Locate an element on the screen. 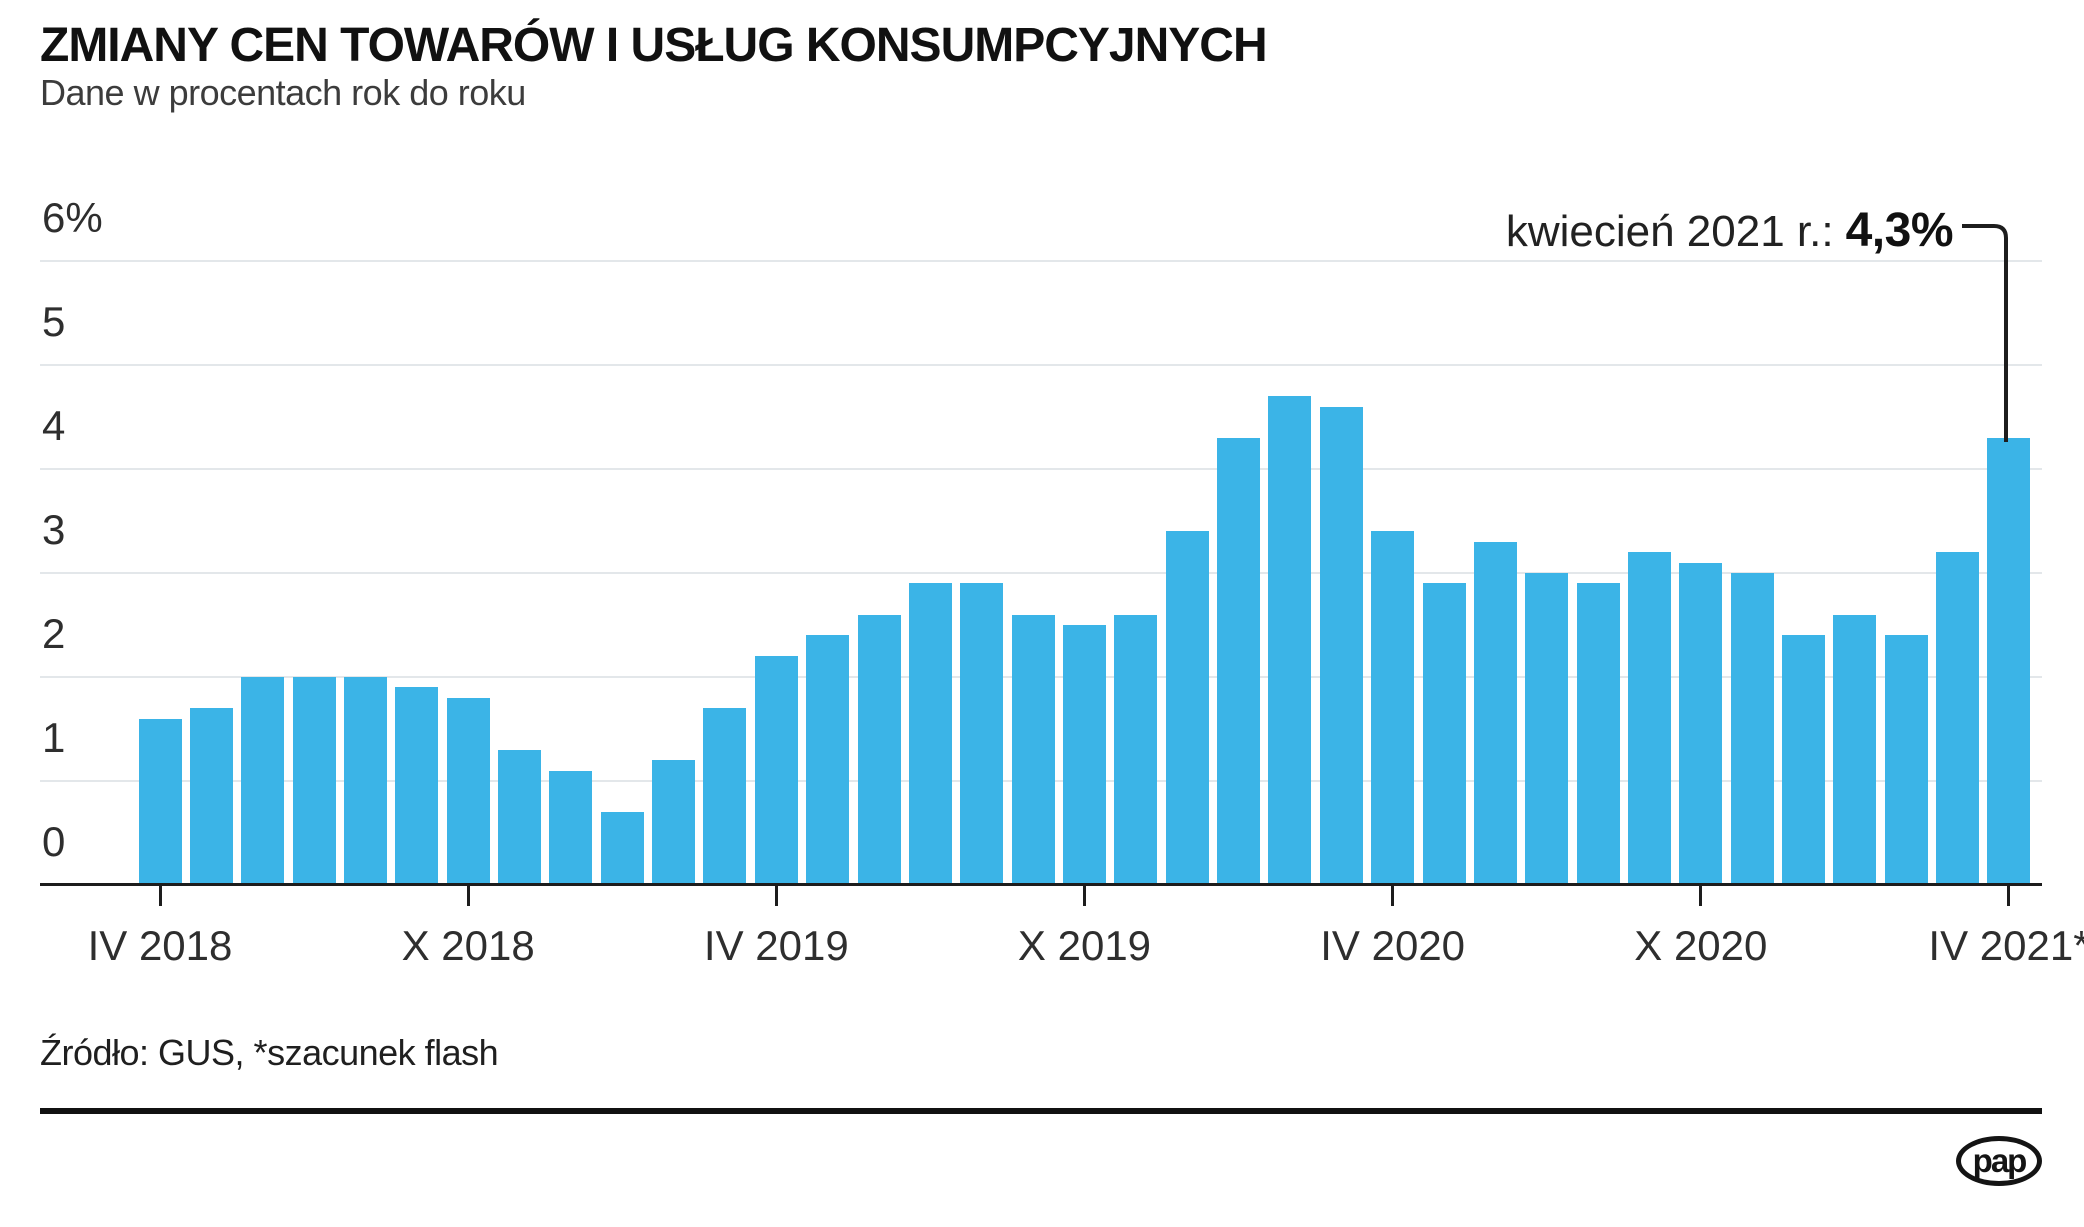 Image resolution: width=2084 pixels, height=1227 pixels. y-tick-label: 2 is located at coordinates (54, 633).